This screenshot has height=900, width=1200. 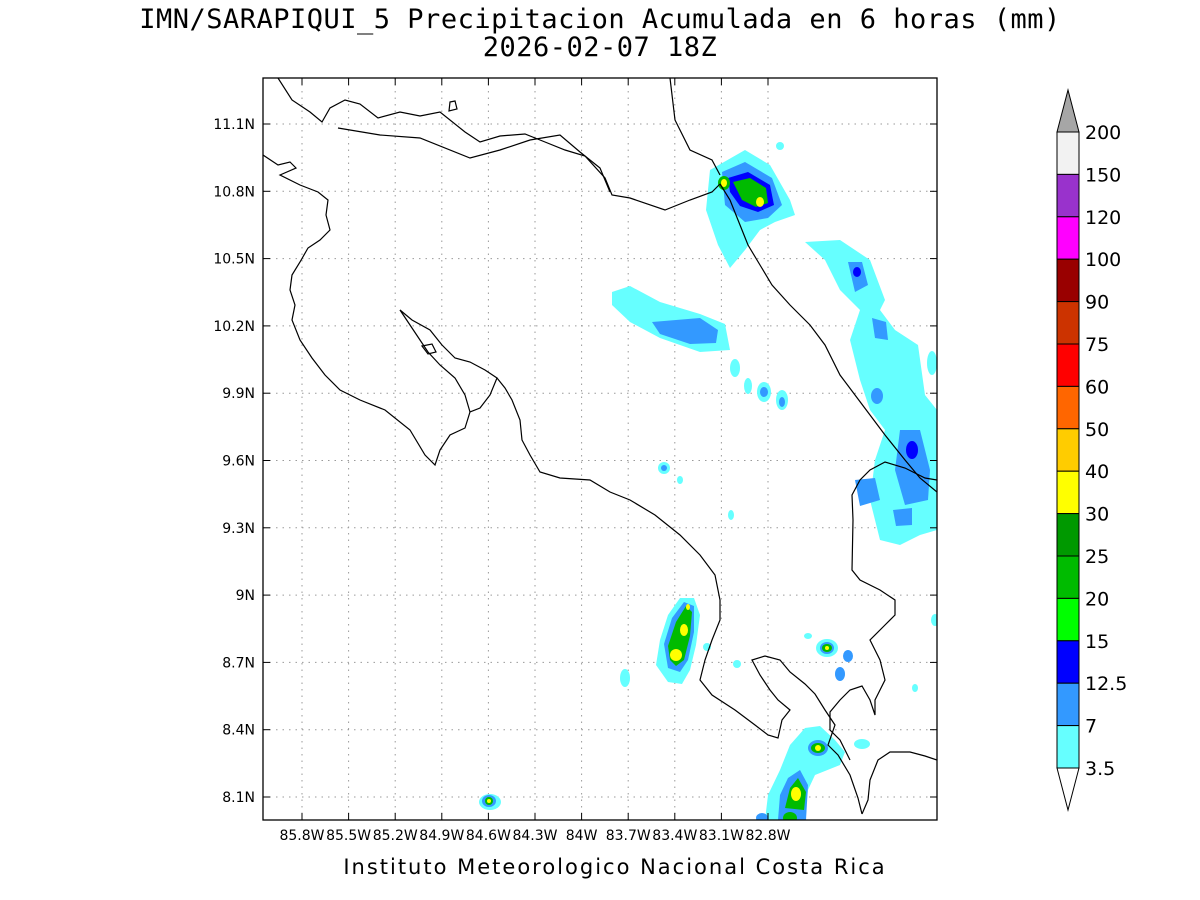 I want to click on nicoya-island, so click(x=428, y=349).